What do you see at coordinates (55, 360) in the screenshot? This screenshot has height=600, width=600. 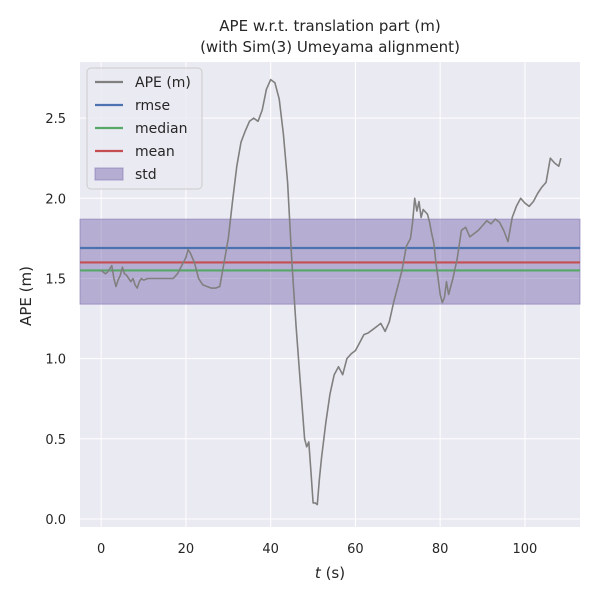 I see `y-tick-label: 1.0` at bounding box center [55, 360].